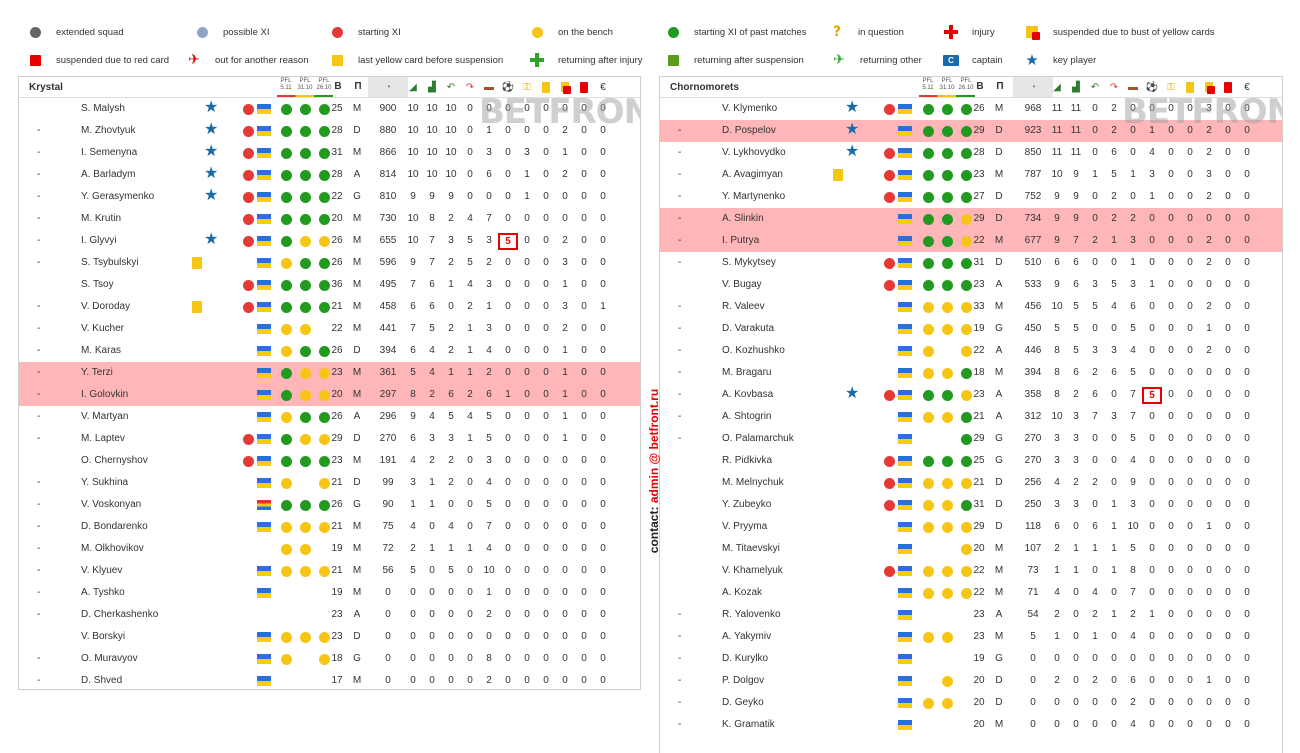  Describe the element at coordinates (971, 417) in the screenshot. I see `player-row: - A. Shtogrin 21 A 312 10 3 7 3 7 0 0 0 0 0 0` at that location.